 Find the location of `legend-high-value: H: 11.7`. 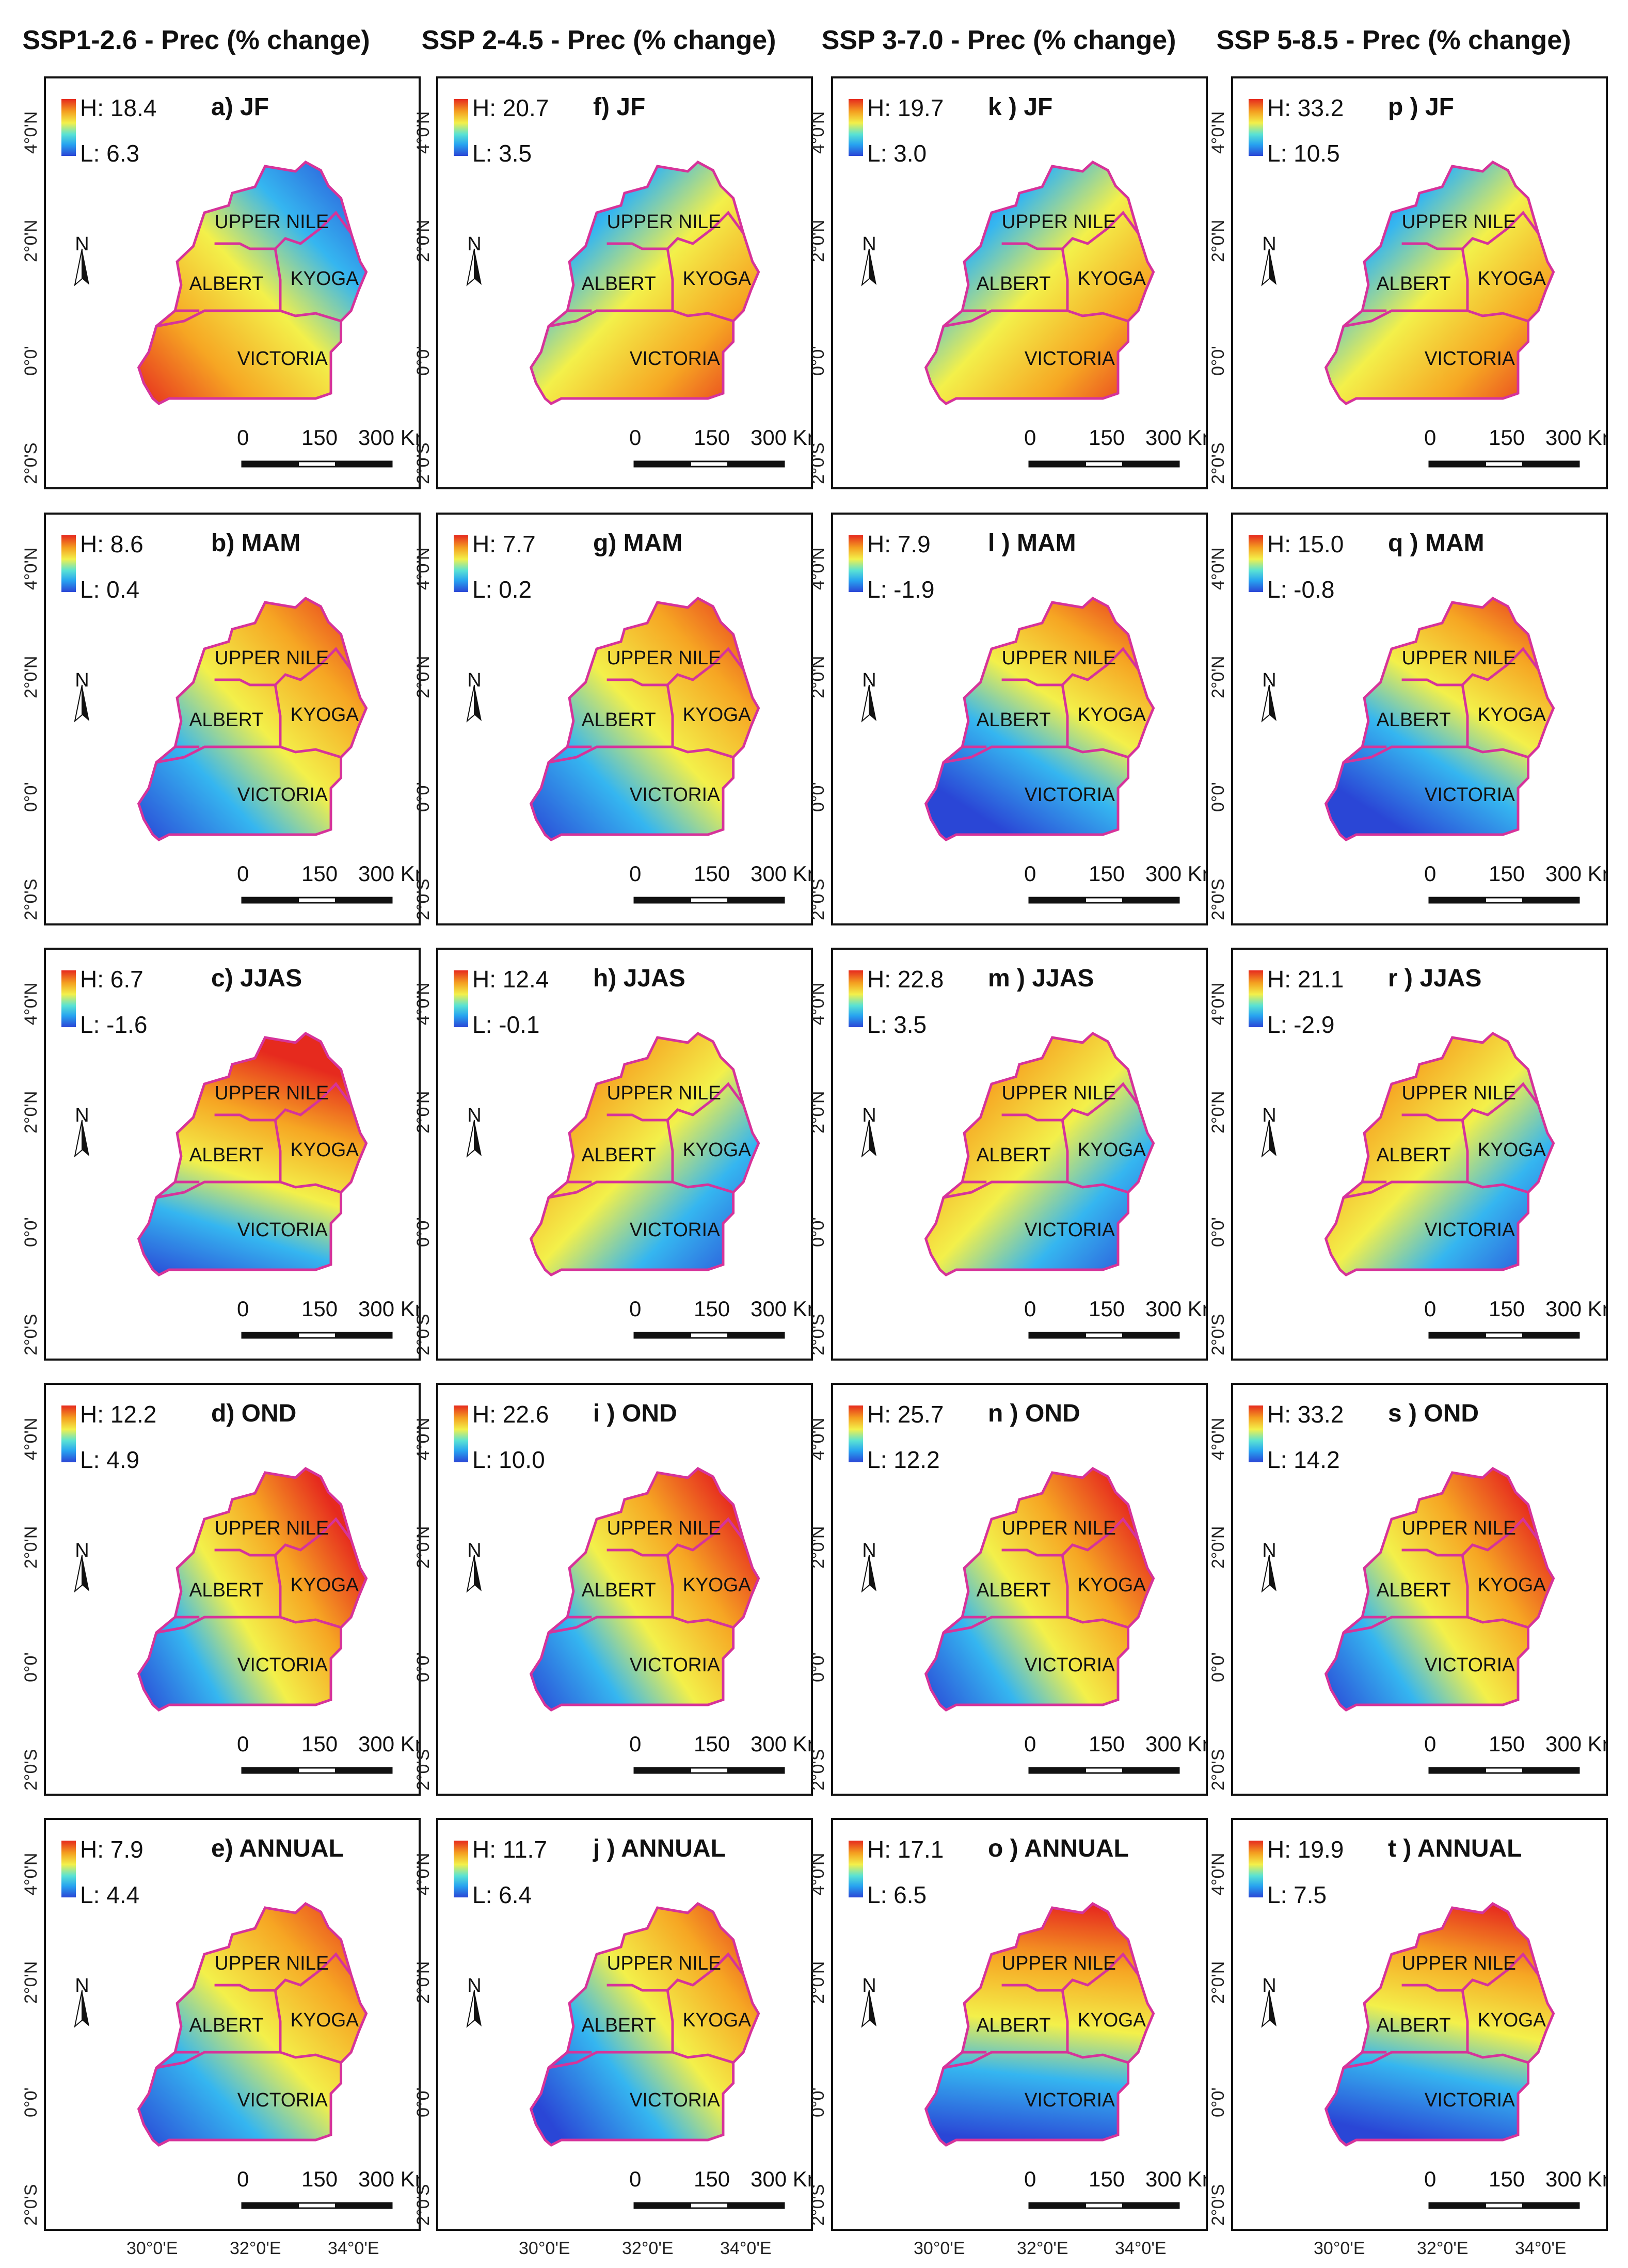

legend-high-value: H: 11.7 is located at coordinates (509, 1849).